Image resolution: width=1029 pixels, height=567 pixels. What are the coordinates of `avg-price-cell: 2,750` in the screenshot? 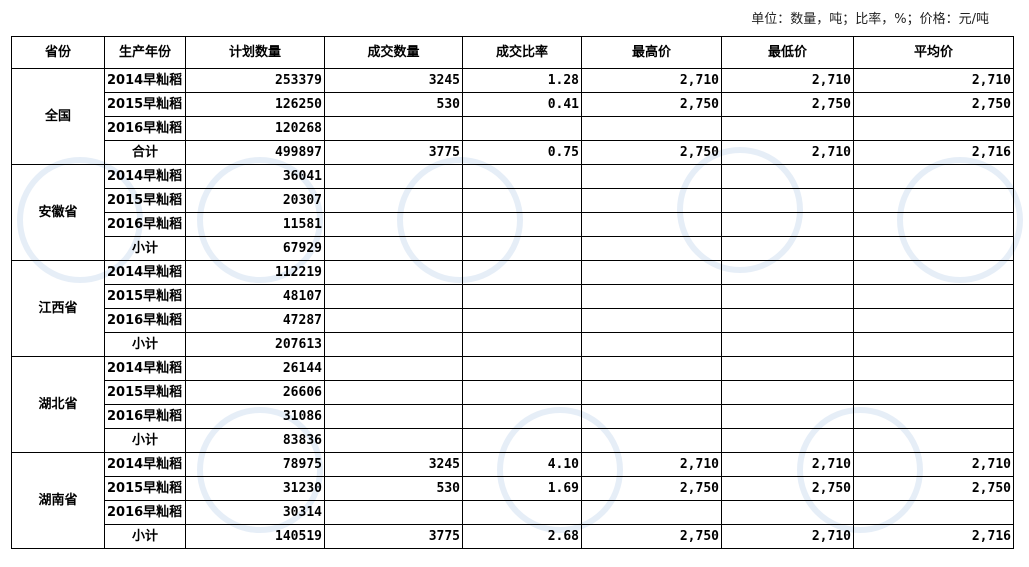 It's located at (933, 104).